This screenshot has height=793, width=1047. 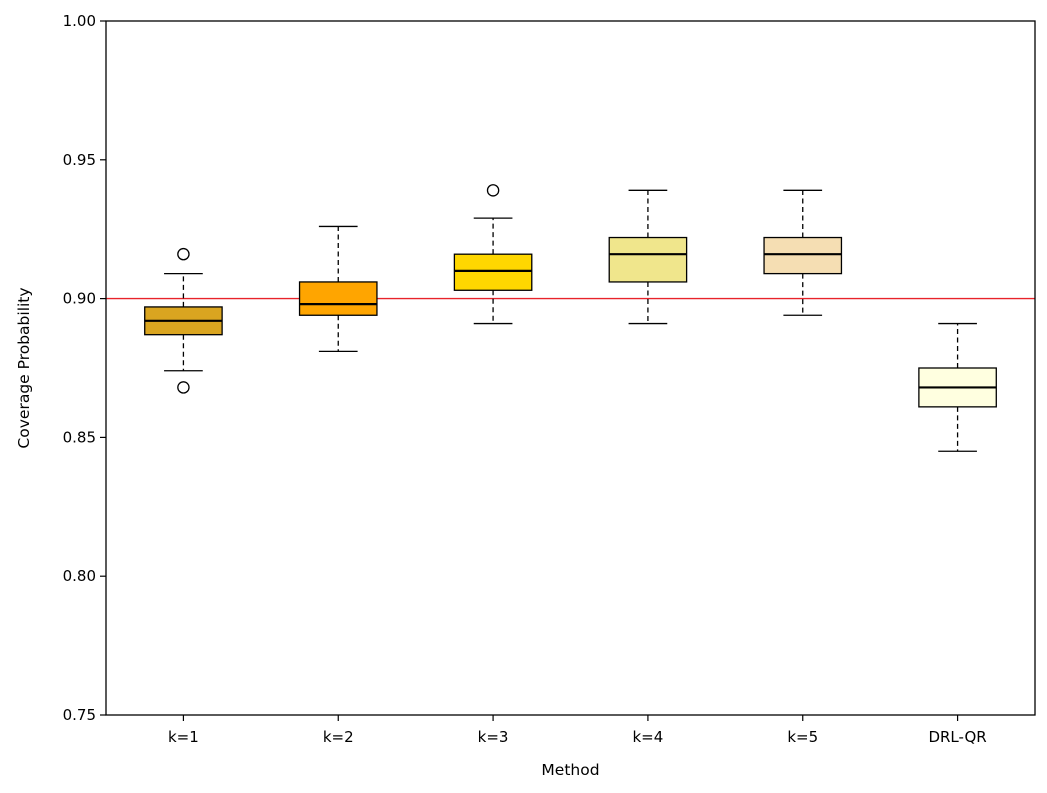 What do you see at coordinates (493, 737) in the screenshot?
I see `x-tick-label: k=3` at bounding box center [493, 737].